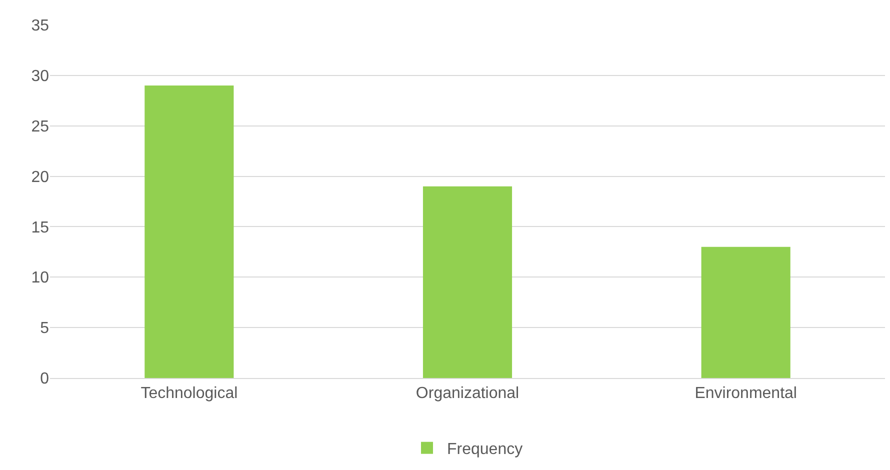  I want to click on x-tick-label: Organizational, so click(468, 393).